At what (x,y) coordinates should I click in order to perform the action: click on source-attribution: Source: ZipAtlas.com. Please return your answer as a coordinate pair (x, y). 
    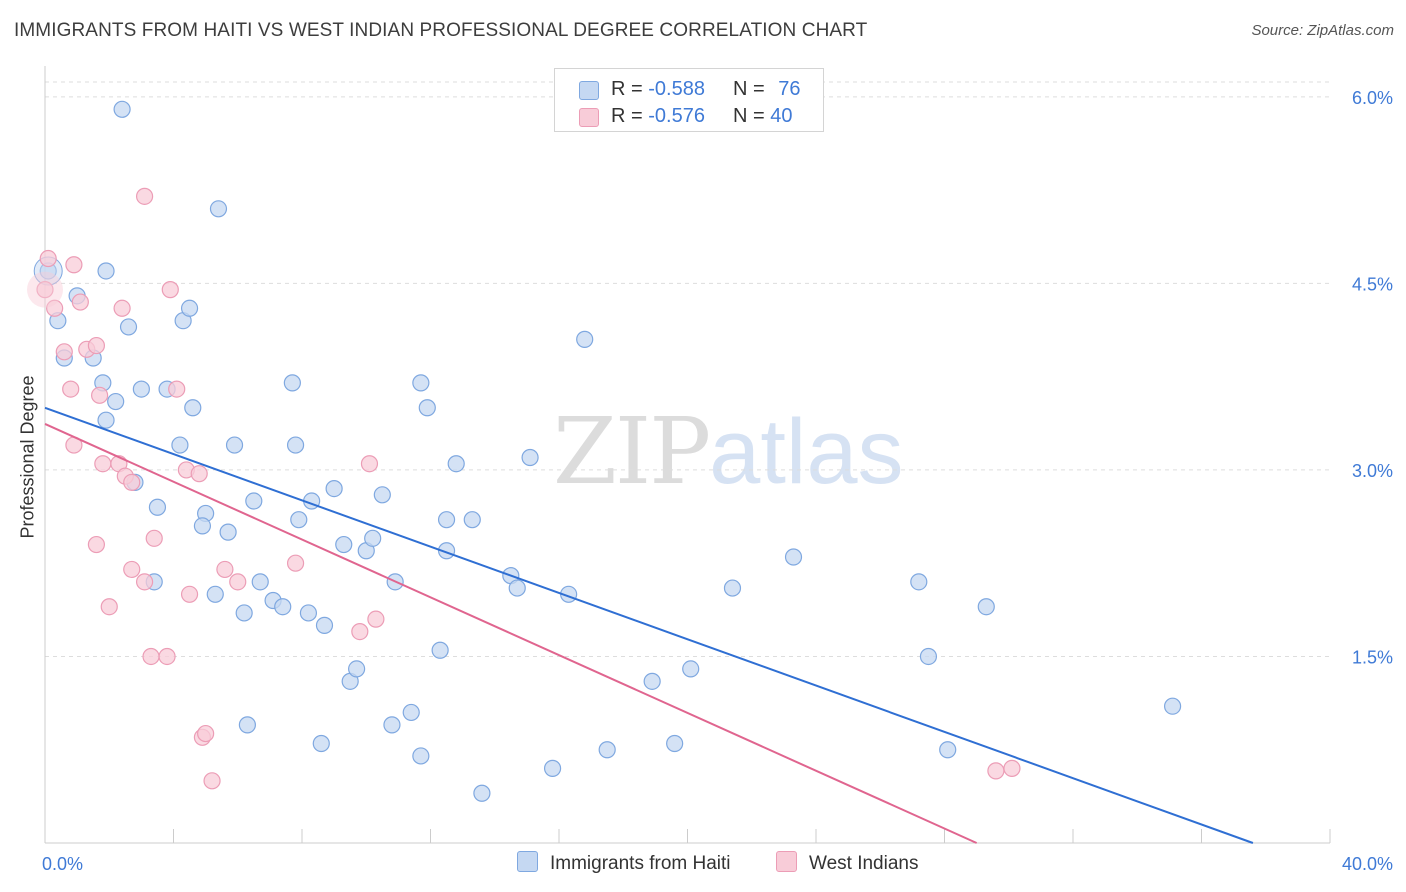
    Looking at the image, I should click on (1322, 30).